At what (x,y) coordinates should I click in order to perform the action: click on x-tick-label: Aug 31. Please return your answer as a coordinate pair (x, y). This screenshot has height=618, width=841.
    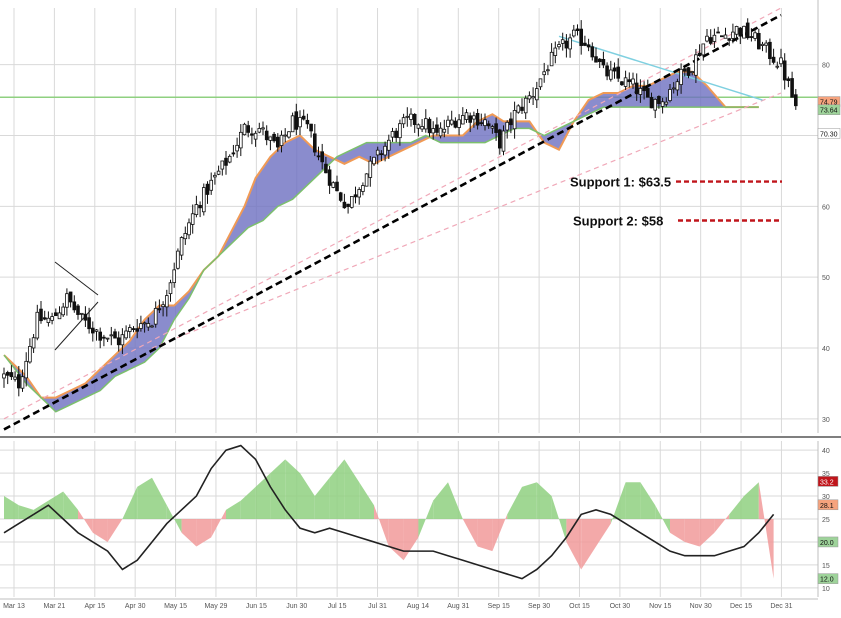
    Looking at the image, I should click on (458, 606).